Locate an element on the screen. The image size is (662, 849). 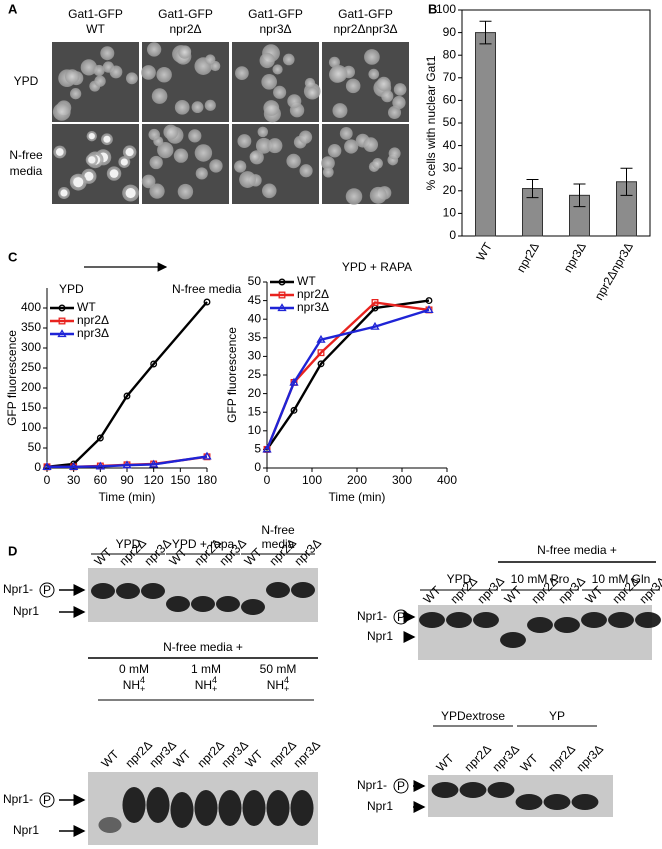
y-tick-label: 30 is located at coordinates (450, 167).